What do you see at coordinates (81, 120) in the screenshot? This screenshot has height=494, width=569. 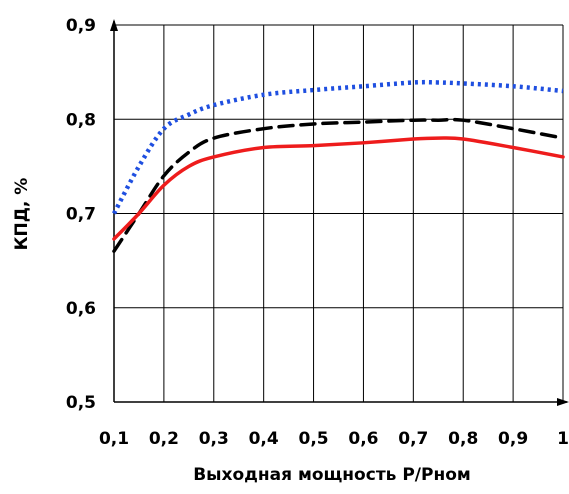 I see `y-tick-label: 0,8` at bounding box center [81, 120].